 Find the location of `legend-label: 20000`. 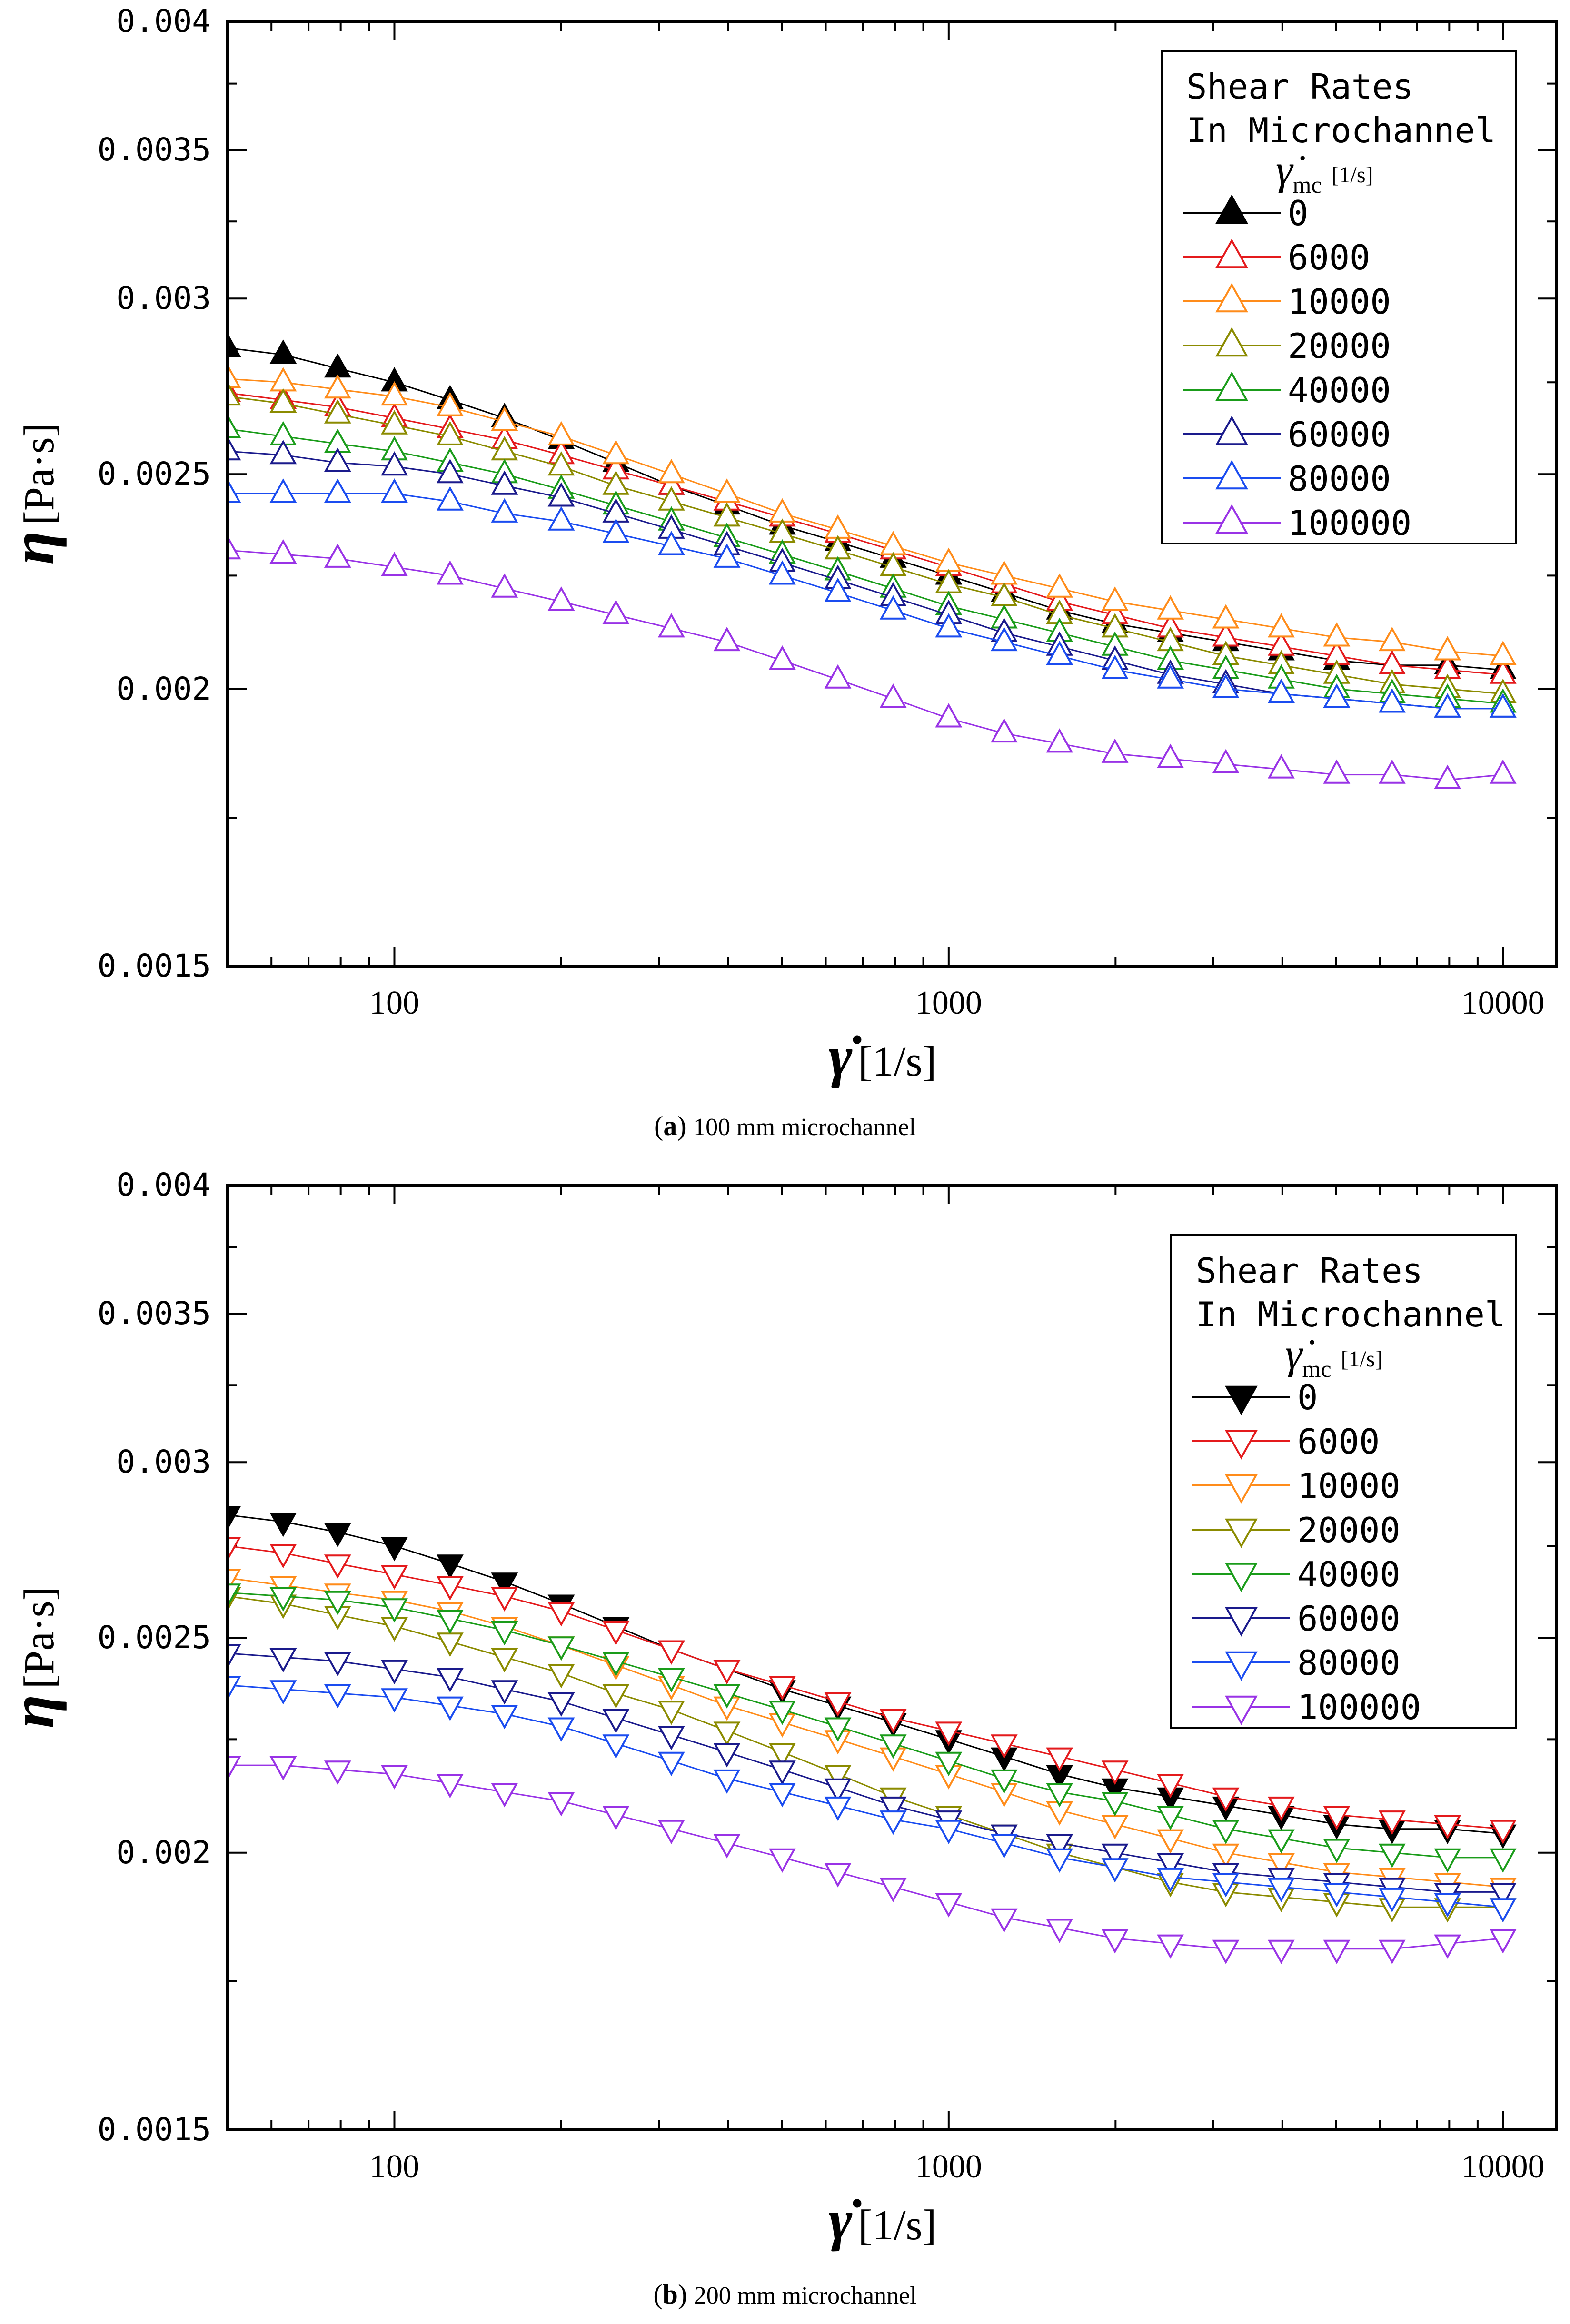

legend-label: 20000 is located at coordinates (1339, 346).